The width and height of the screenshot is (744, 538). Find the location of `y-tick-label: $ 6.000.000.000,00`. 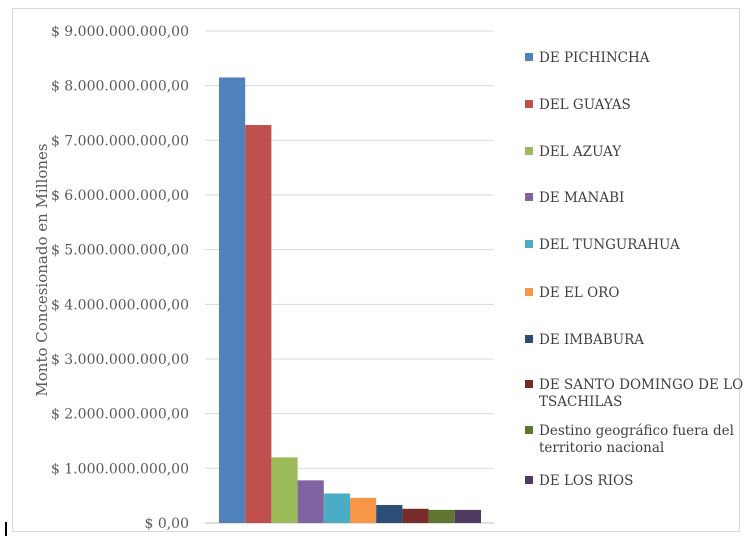

y-tick-label: $ 6.000.000.000,00 is located at coordinates (120, 196).